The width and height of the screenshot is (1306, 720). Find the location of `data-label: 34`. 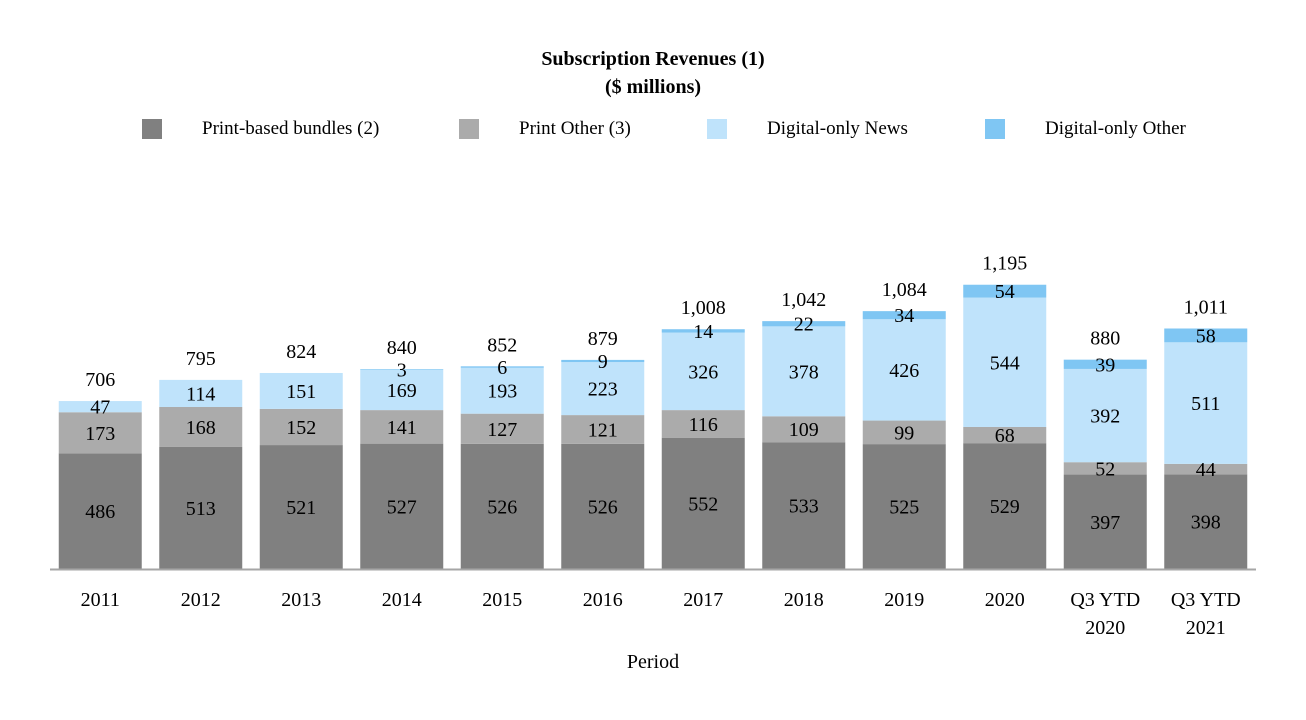

data-label: 34 is located at coordinates (904, 316).